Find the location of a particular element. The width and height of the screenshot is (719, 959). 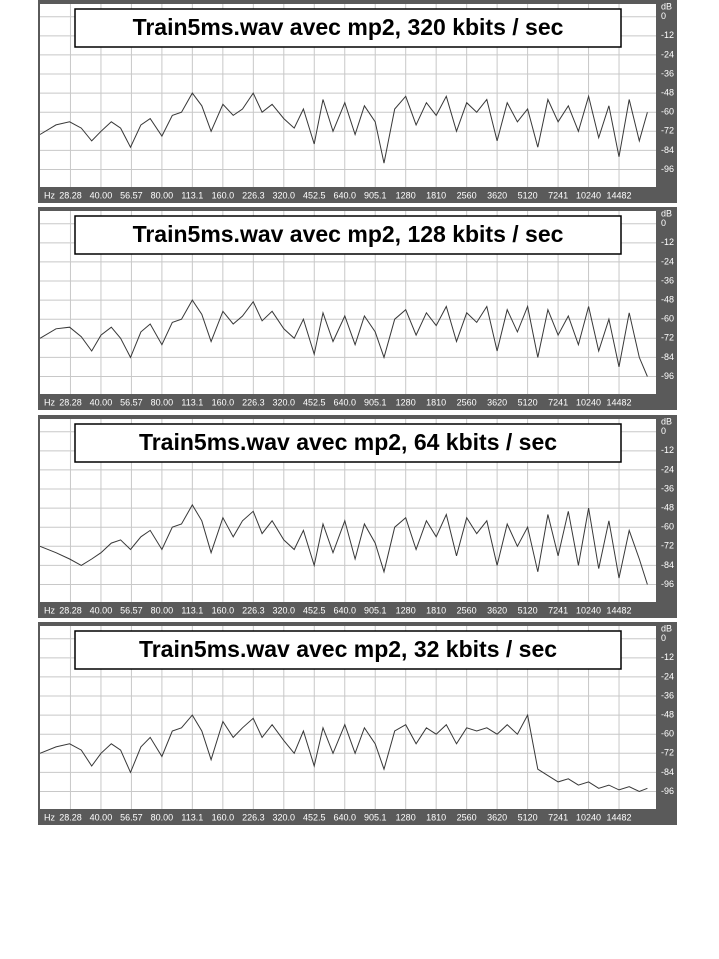

chart-title: Train5ms.wav avec mp2, 128 kbits / sec is located at coordinates (348, 234).